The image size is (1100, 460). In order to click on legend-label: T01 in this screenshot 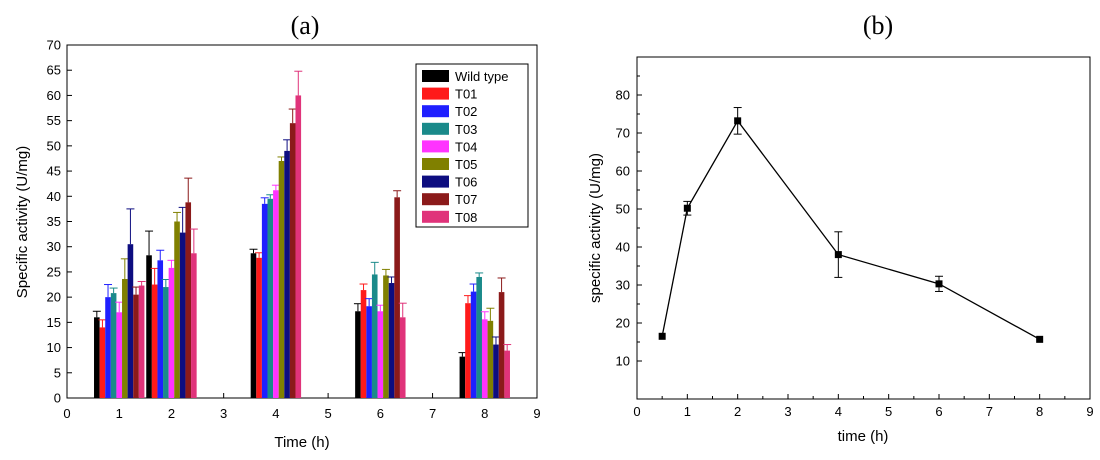, I will do `click(466, 94)`.